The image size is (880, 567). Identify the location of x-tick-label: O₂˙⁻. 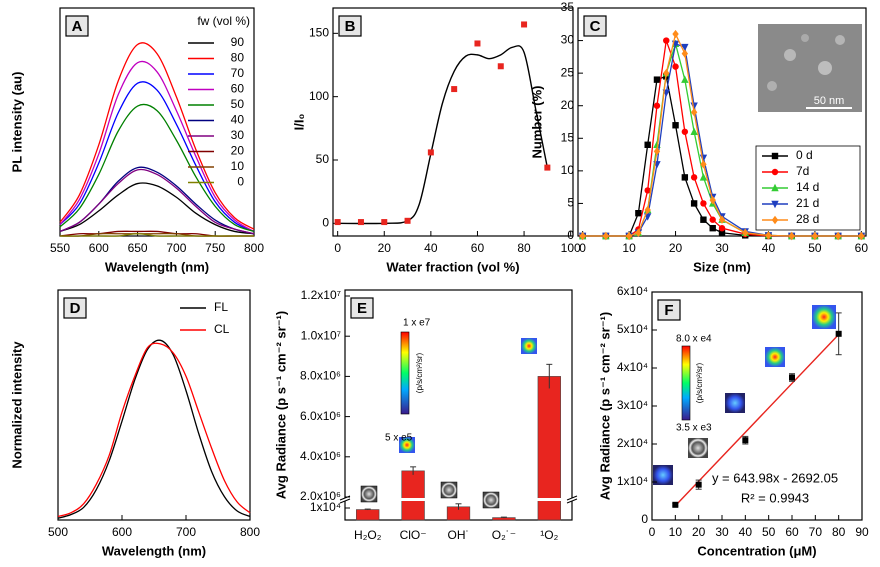
(504, 535).